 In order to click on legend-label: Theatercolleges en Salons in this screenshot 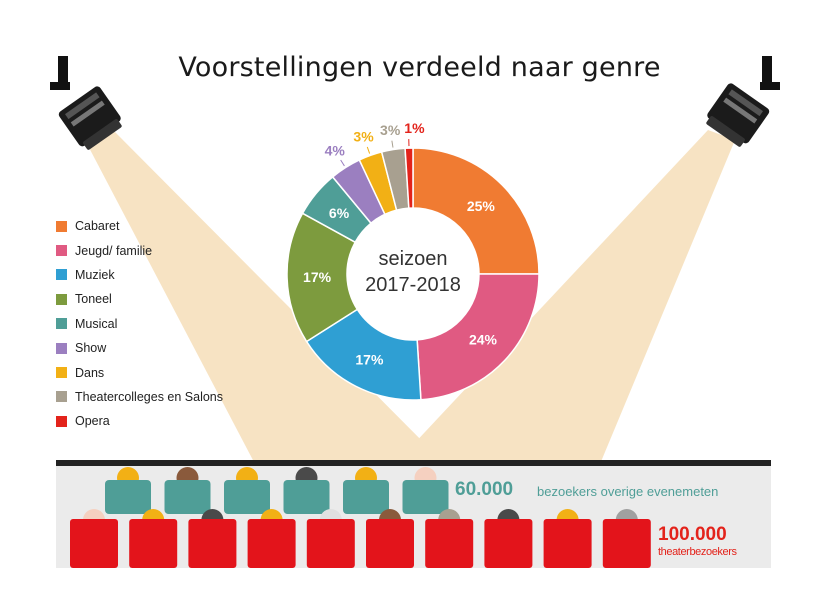, I will do `click(149, 396)`.